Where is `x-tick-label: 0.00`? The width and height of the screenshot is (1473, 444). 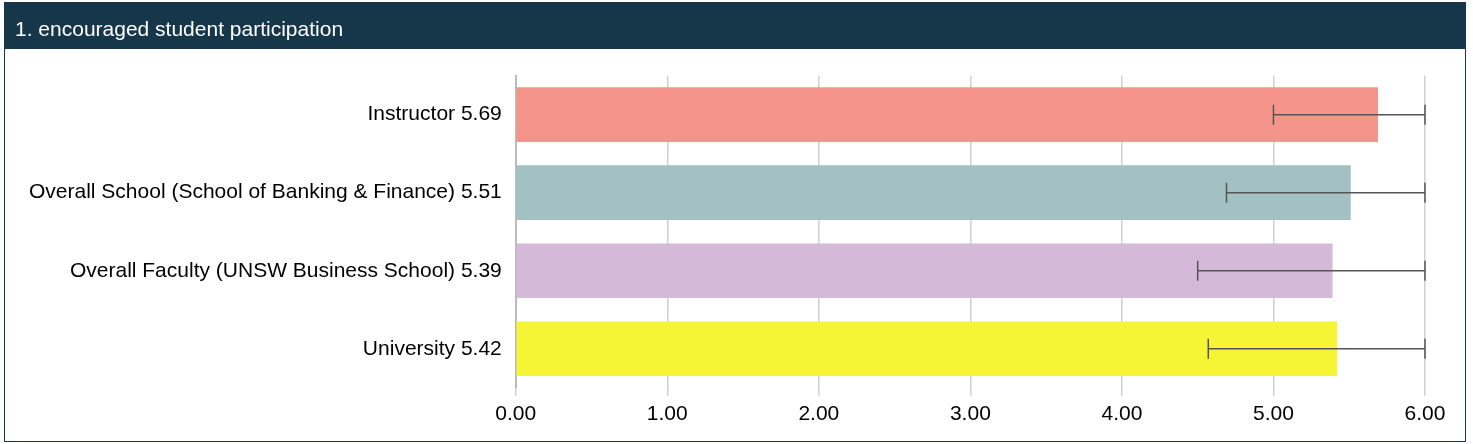
x-tick-label: 0.00 is located at coordinates (516, 413).